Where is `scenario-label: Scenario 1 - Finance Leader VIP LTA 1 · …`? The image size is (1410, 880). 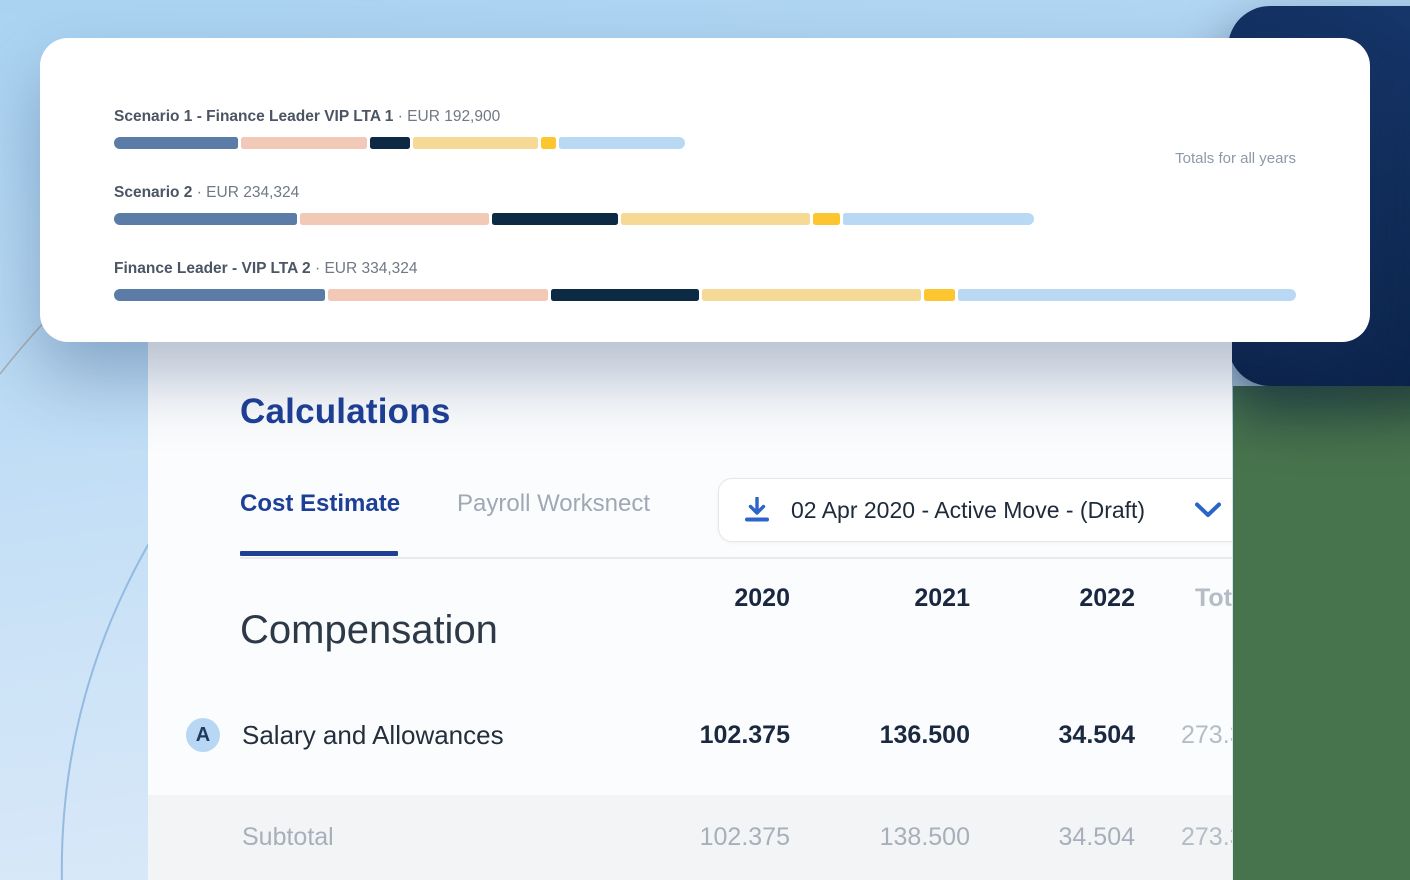 scenario-label: Scenario 1 - Finance Leader VIP LTA 1 · … is located at coordinates (705, 117).